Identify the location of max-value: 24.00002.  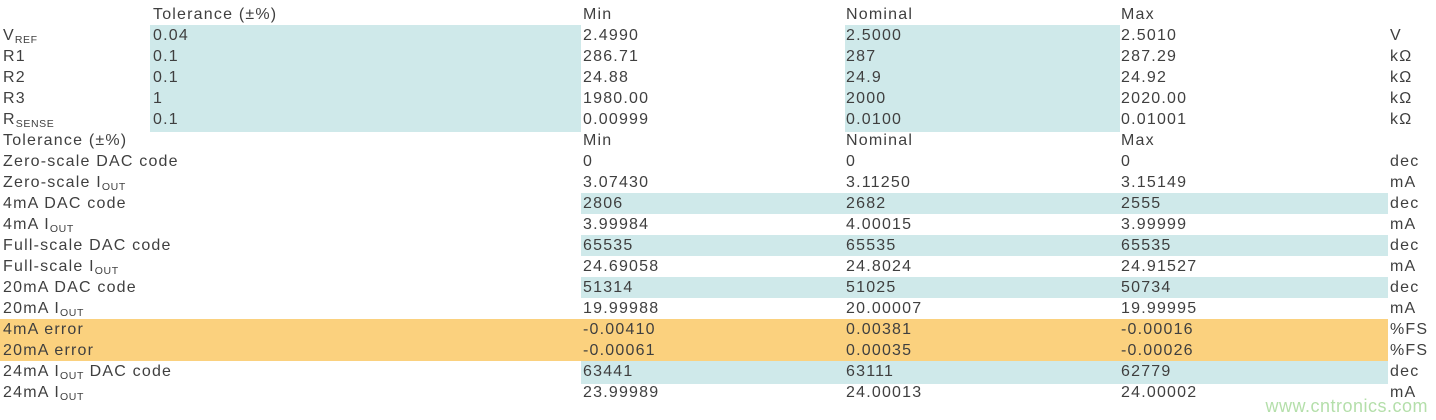
(1159, 392).